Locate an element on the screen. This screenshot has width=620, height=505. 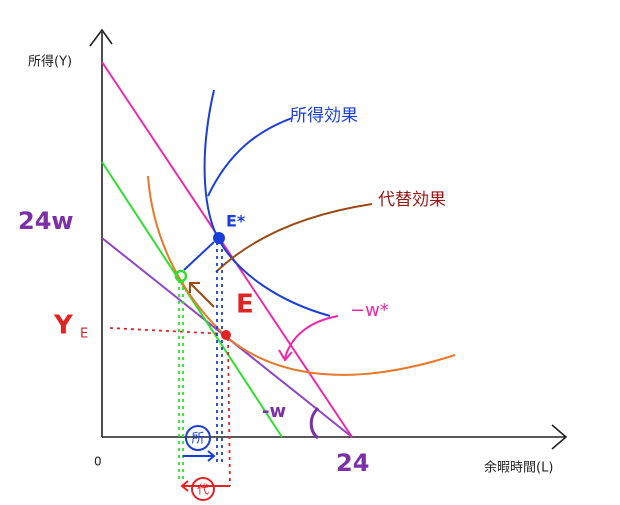
income-arrow is located at coordinates (199, 256).